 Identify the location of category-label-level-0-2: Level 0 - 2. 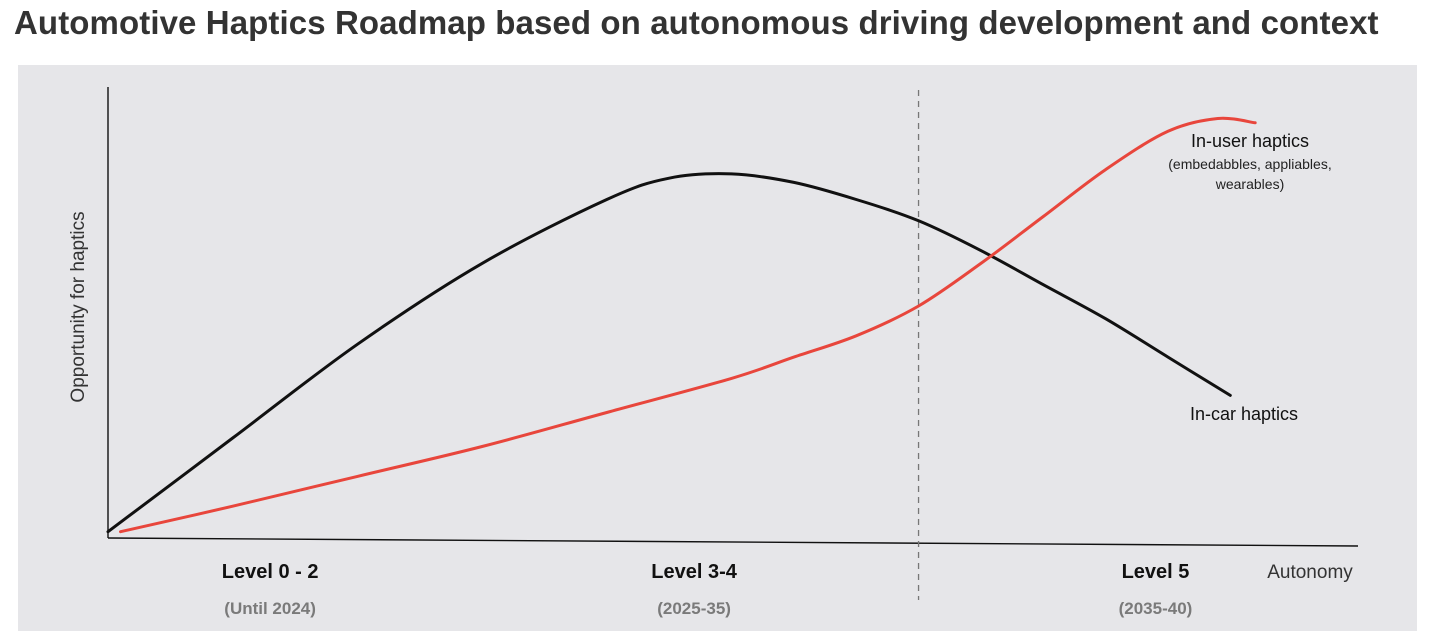
(270, 572).